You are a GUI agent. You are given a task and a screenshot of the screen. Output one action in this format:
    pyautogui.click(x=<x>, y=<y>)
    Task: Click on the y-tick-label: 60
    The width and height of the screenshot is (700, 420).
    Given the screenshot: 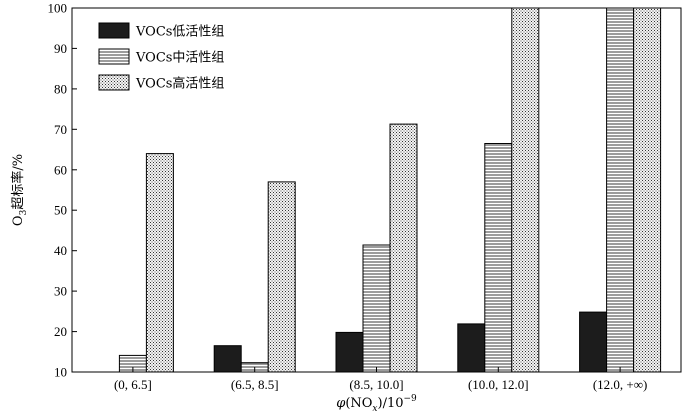 What is the action you would take?
    pyautogui.click(x=60, y=169)
    